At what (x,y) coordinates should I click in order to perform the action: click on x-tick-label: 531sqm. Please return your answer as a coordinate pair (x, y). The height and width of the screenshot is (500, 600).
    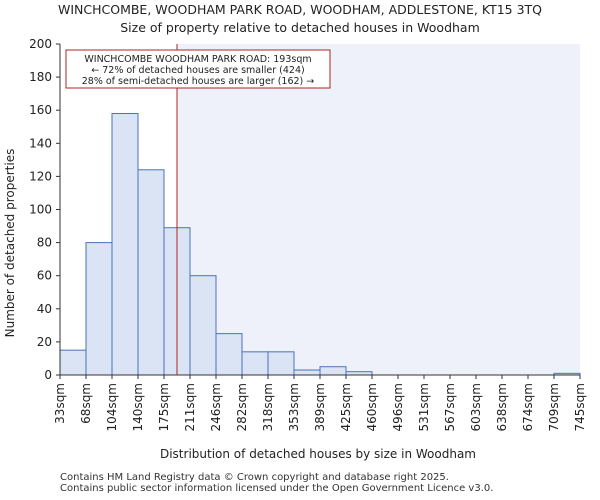
    Looking at the image, I should click on (424, 407).